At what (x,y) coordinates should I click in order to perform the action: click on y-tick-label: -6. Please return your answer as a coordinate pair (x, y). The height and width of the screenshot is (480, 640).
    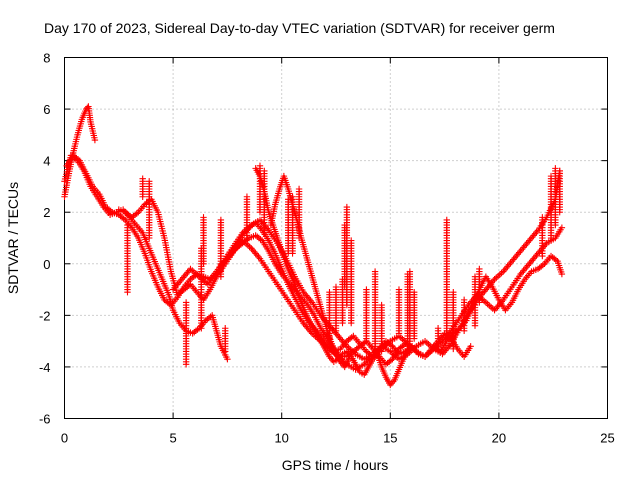
    Looking at the image, I should click on (45, 419).